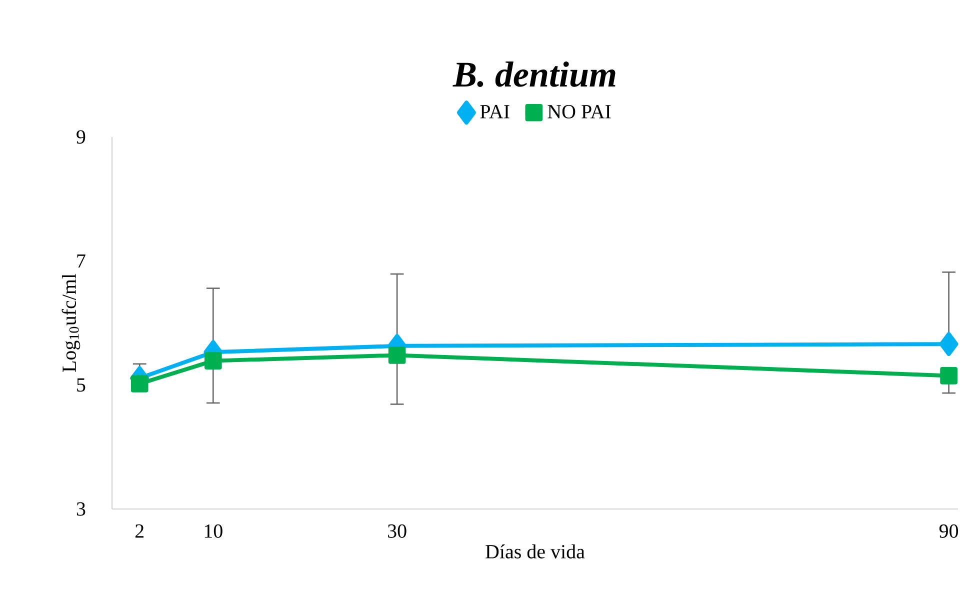 This screenshot has height=607, width=976. Describe the element at coordinates (81, 137) in the screenshot. I see `y-tick-label: 9` at that location.